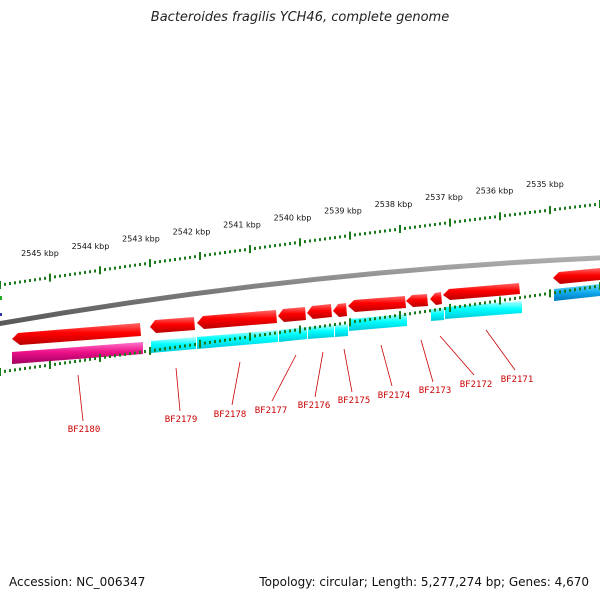  Describe the element at coordinates (172, 325) in the screenshot. I see `gene-bf2179-forward` at that location.